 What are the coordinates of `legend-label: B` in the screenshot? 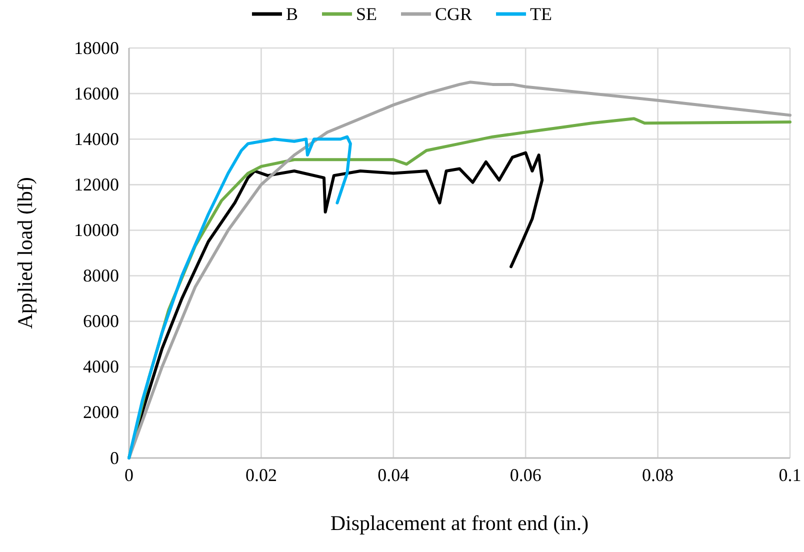 It's located at (292, 14).